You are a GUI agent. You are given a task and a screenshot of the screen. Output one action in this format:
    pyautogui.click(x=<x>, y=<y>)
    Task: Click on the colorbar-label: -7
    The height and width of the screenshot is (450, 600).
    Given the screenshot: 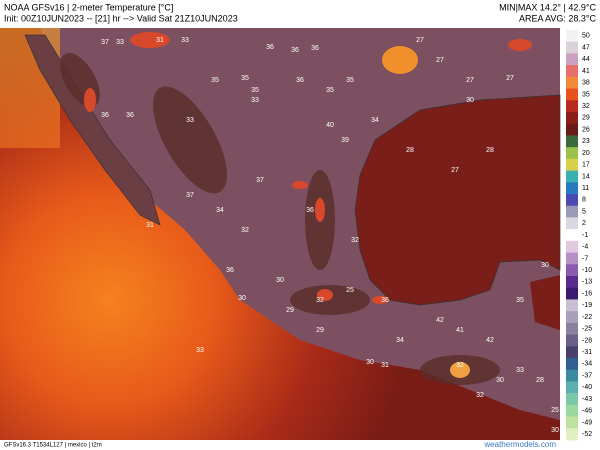 What is the action you would take?
    pyautogui.click(x=585, y=258)
    